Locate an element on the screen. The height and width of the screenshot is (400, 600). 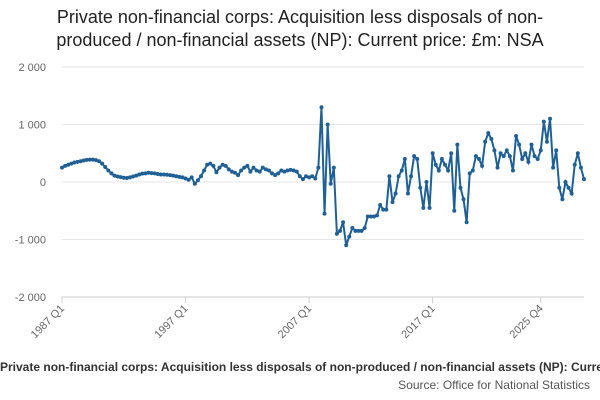
y-tick-label: 0 is located at coordinates (43, 183).